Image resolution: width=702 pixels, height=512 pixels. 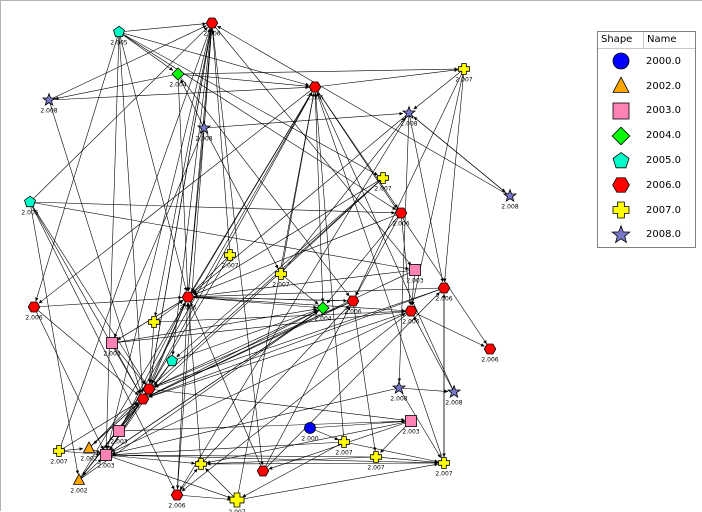 What do you see at coordinates (646, 40) in the screenshot?
I see `legend-header: Shape Name` at bounding box center [646, 40].